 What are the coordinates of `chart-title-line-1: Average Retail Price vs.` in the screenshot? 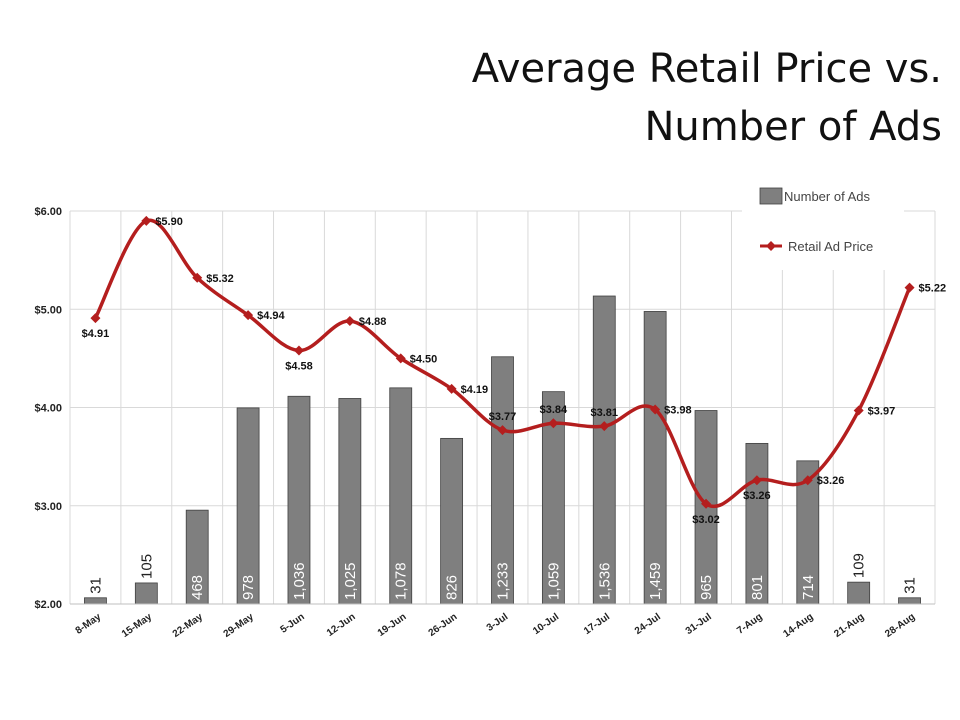 It's located at (706, 69).